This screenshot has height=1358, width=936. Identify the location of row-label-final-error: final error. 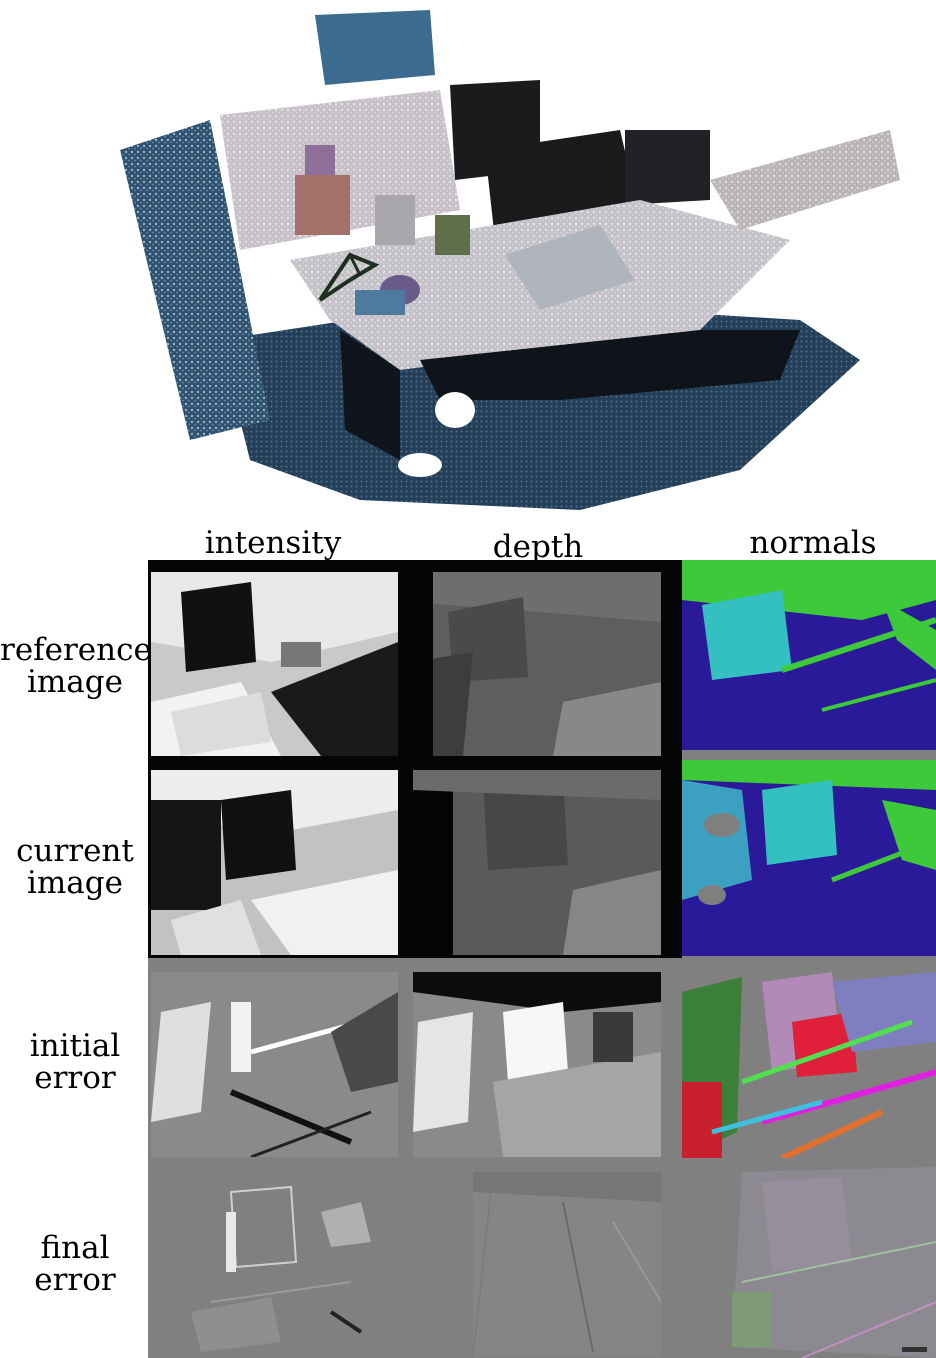
(75, 1264).